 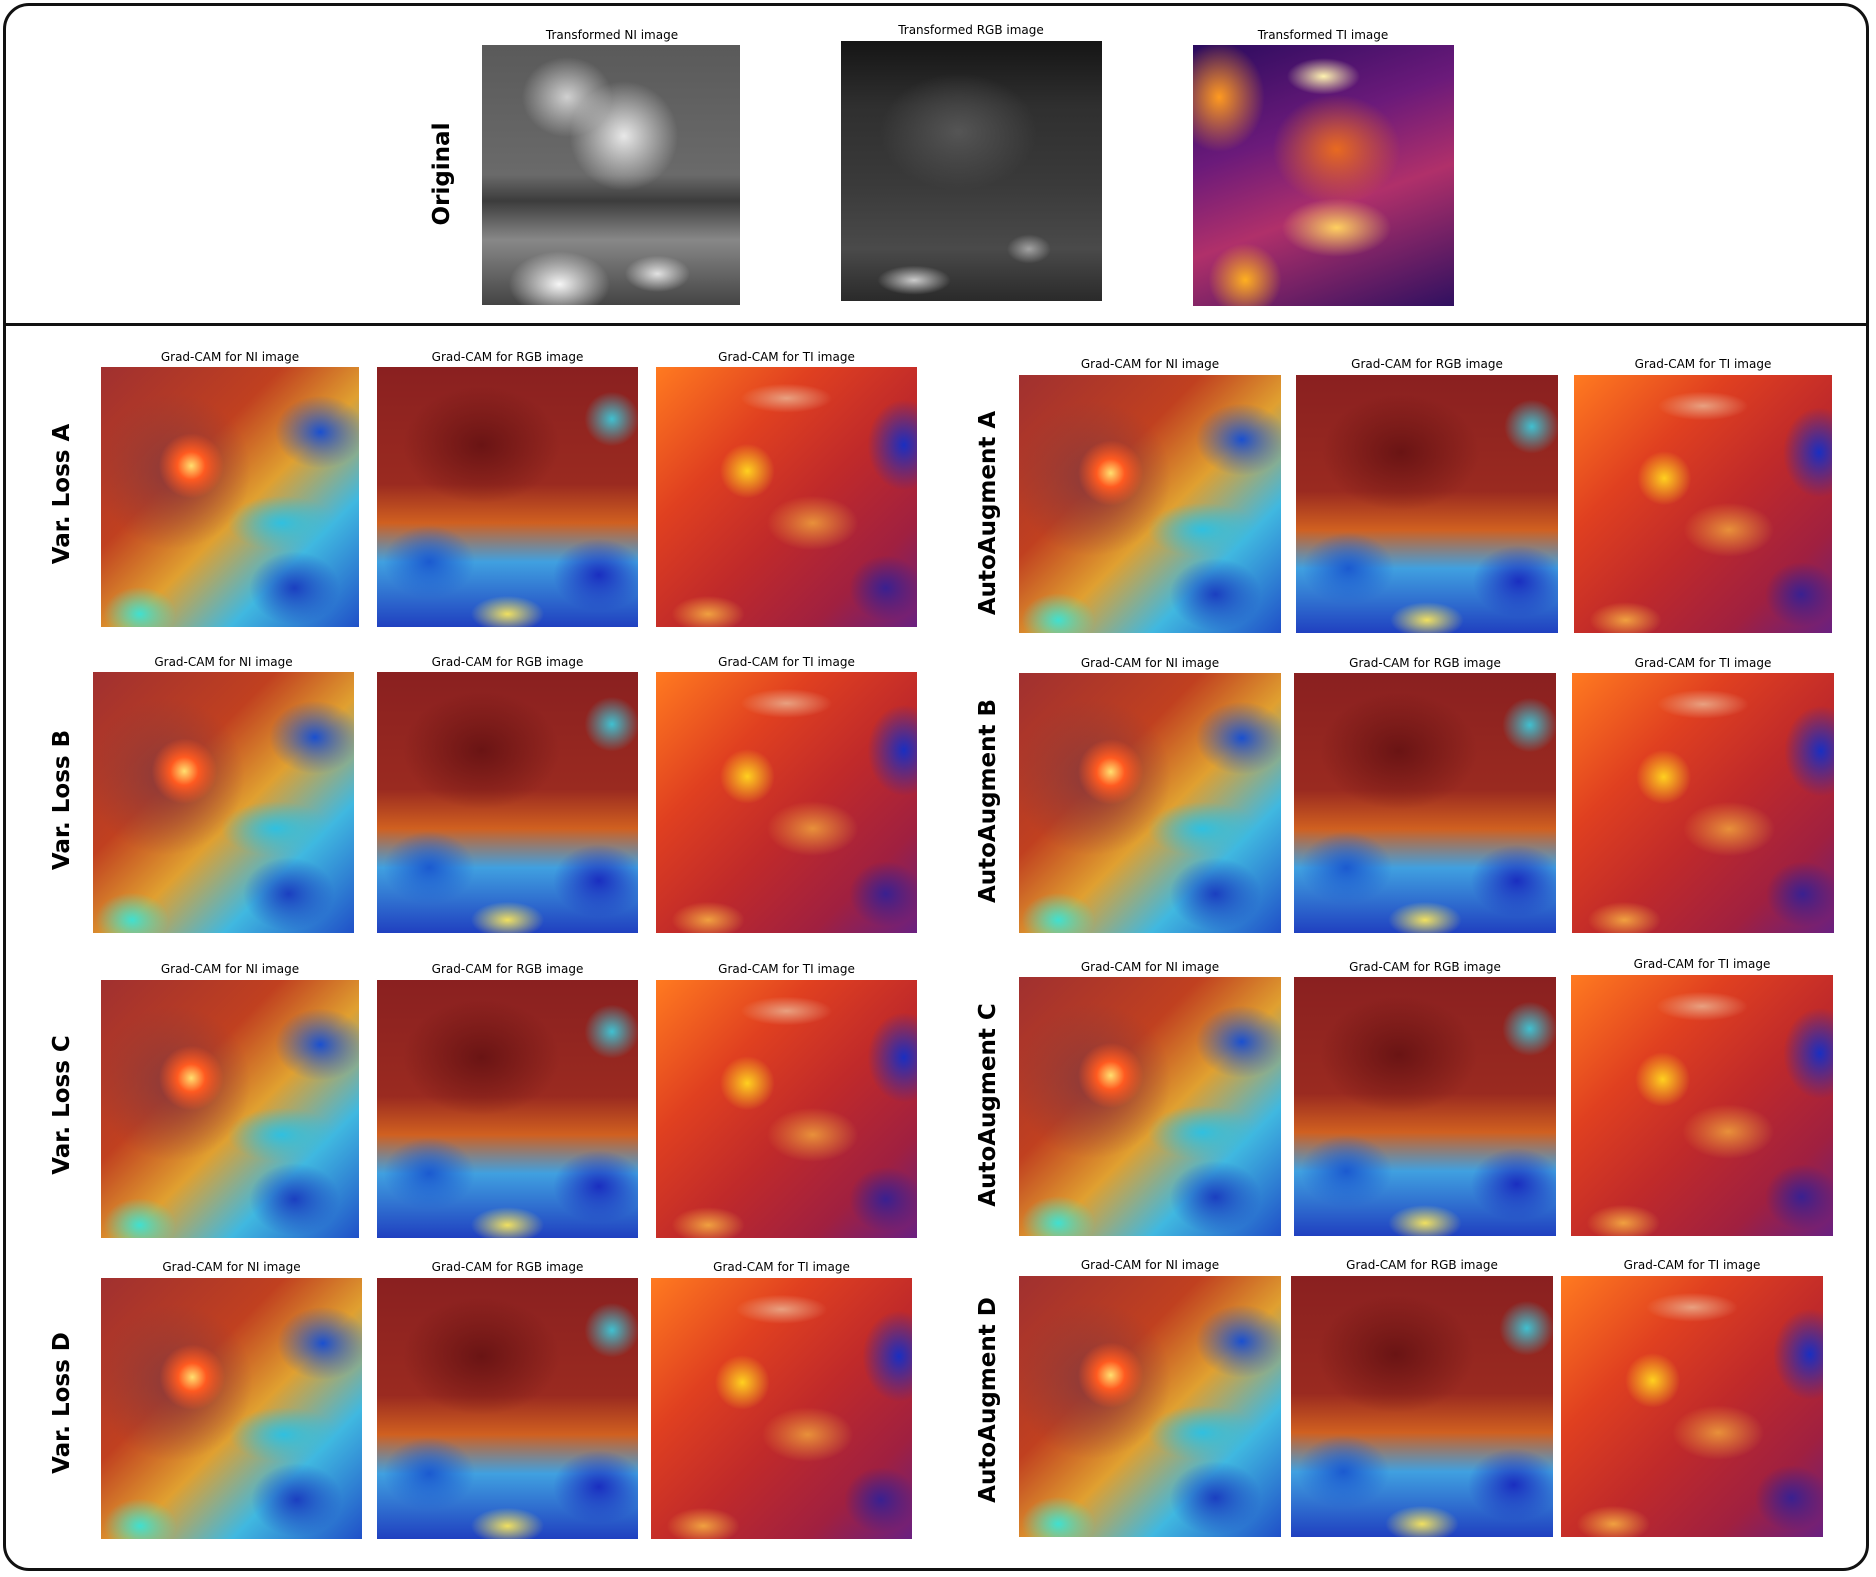 What do you see at coordinates (988, 1400) in the screenshot?
I see `row-label-autoaugment-d: AutoAugment D` at bounding box center [988, 1400].